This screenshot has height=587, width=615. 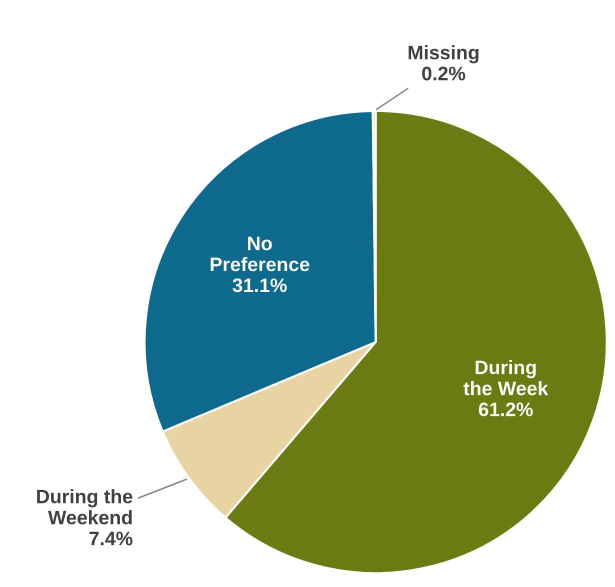 What do you see at coordinates (259, 285) in the screenshot?
I see `data-label: 31.1%` at bounding box center [259, 285].